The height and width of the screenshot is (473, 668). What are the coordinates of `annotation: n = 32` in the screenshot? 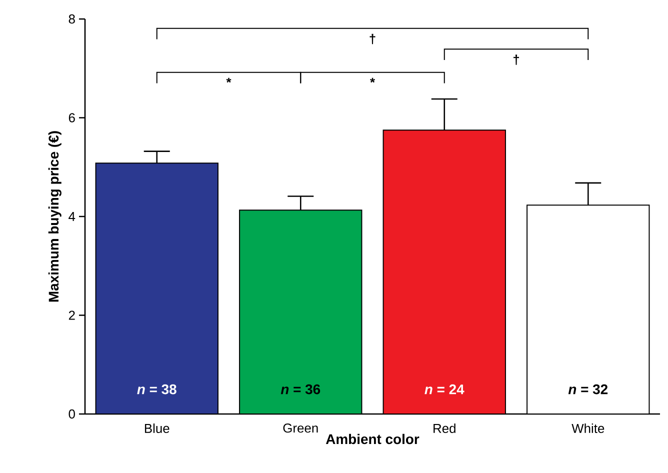 It's located at (588, 389).